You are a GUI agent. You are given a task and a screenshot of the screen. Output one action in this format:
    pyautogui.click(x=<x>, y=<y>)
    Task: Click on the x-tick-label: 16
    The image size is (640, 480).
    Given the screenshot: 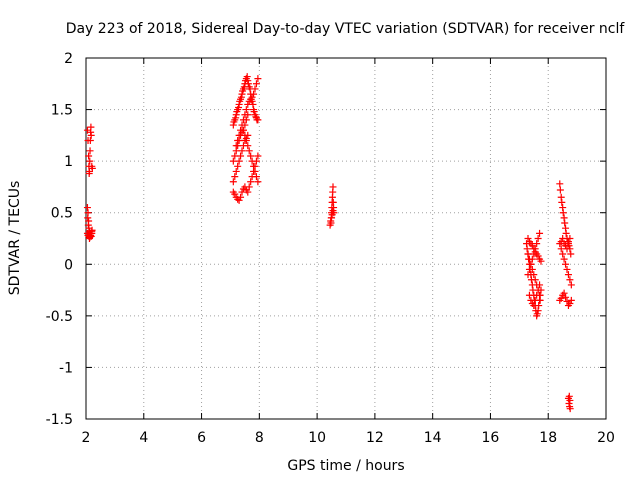 What is the action you would take?
    pyautogui.click(x=491, y=438)
    